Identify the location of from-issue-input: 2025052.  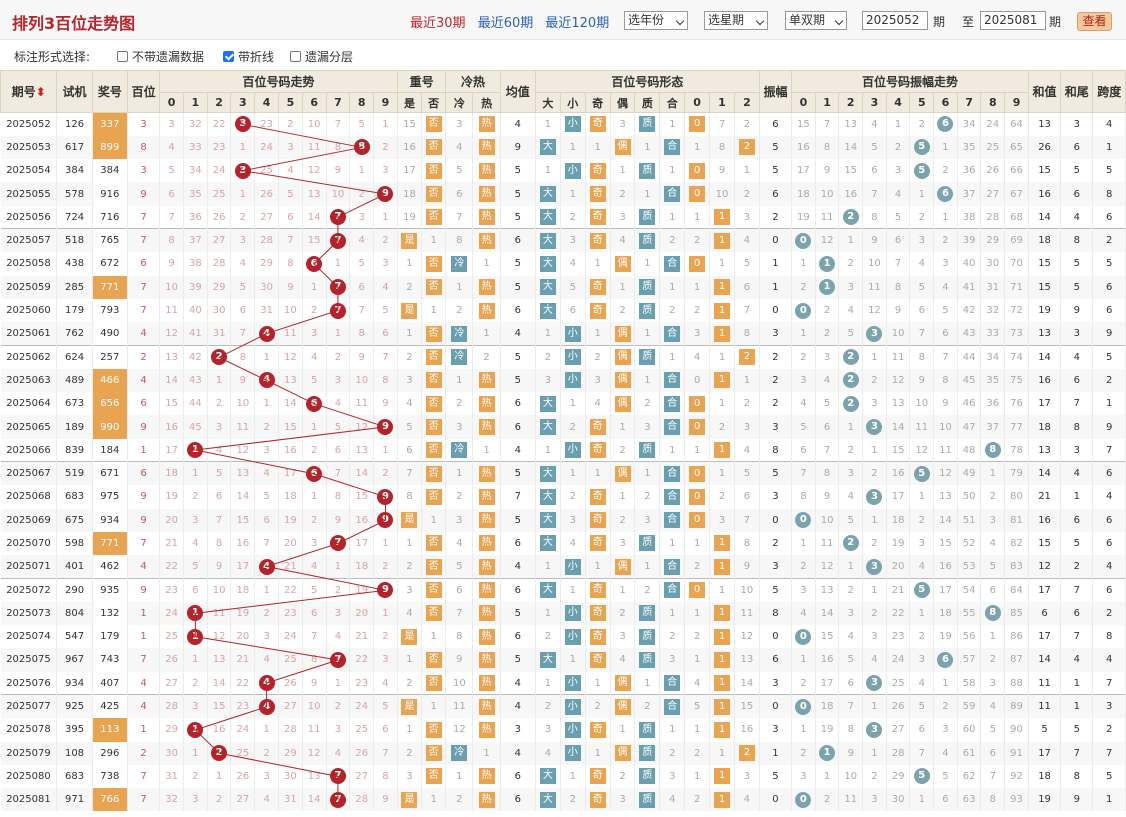
(895, 20).